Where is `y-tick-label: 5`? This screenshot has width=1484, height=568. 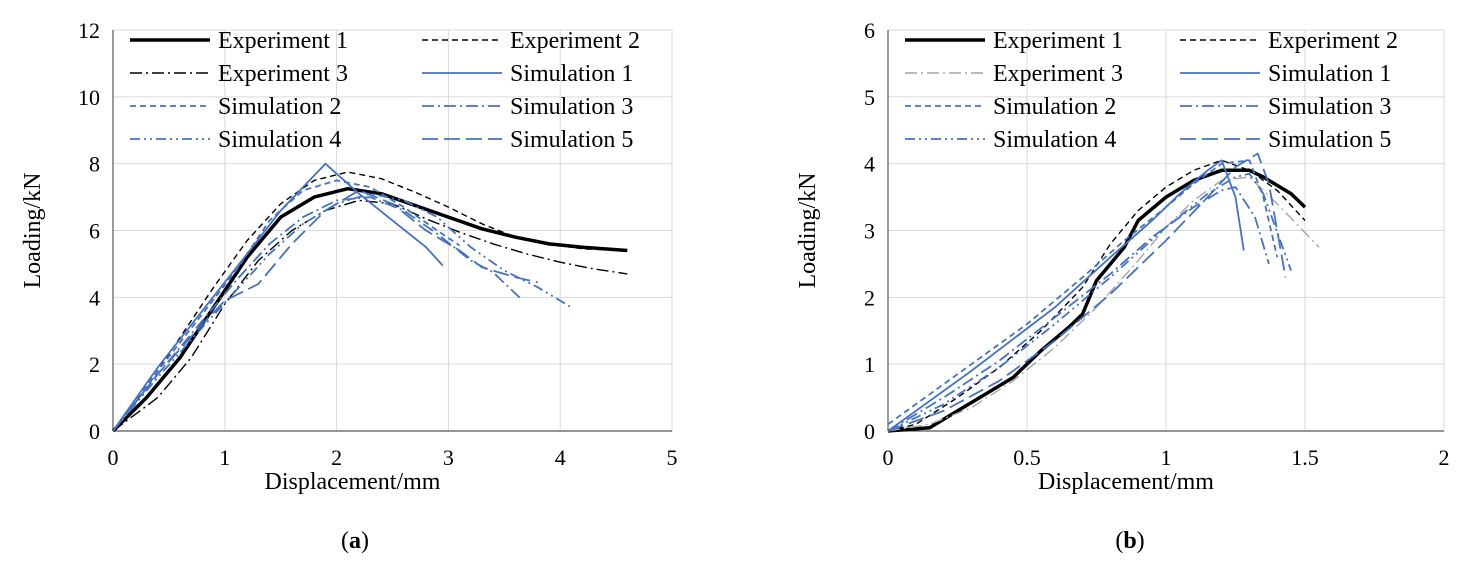 y-tick-label: 5 is located at coordinates (869, 97).